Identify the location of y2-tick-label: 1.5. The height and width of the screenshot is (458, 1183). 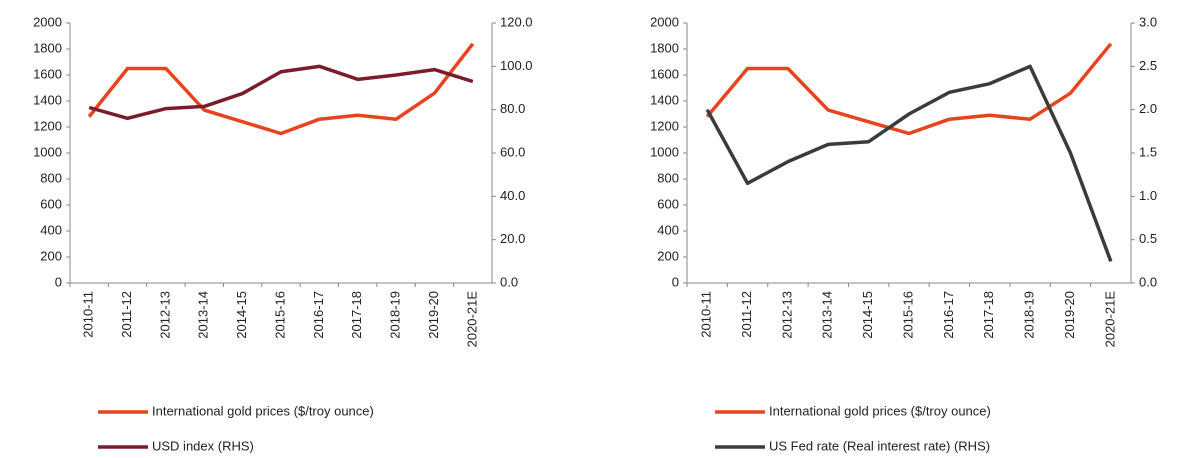
(1148, 151).